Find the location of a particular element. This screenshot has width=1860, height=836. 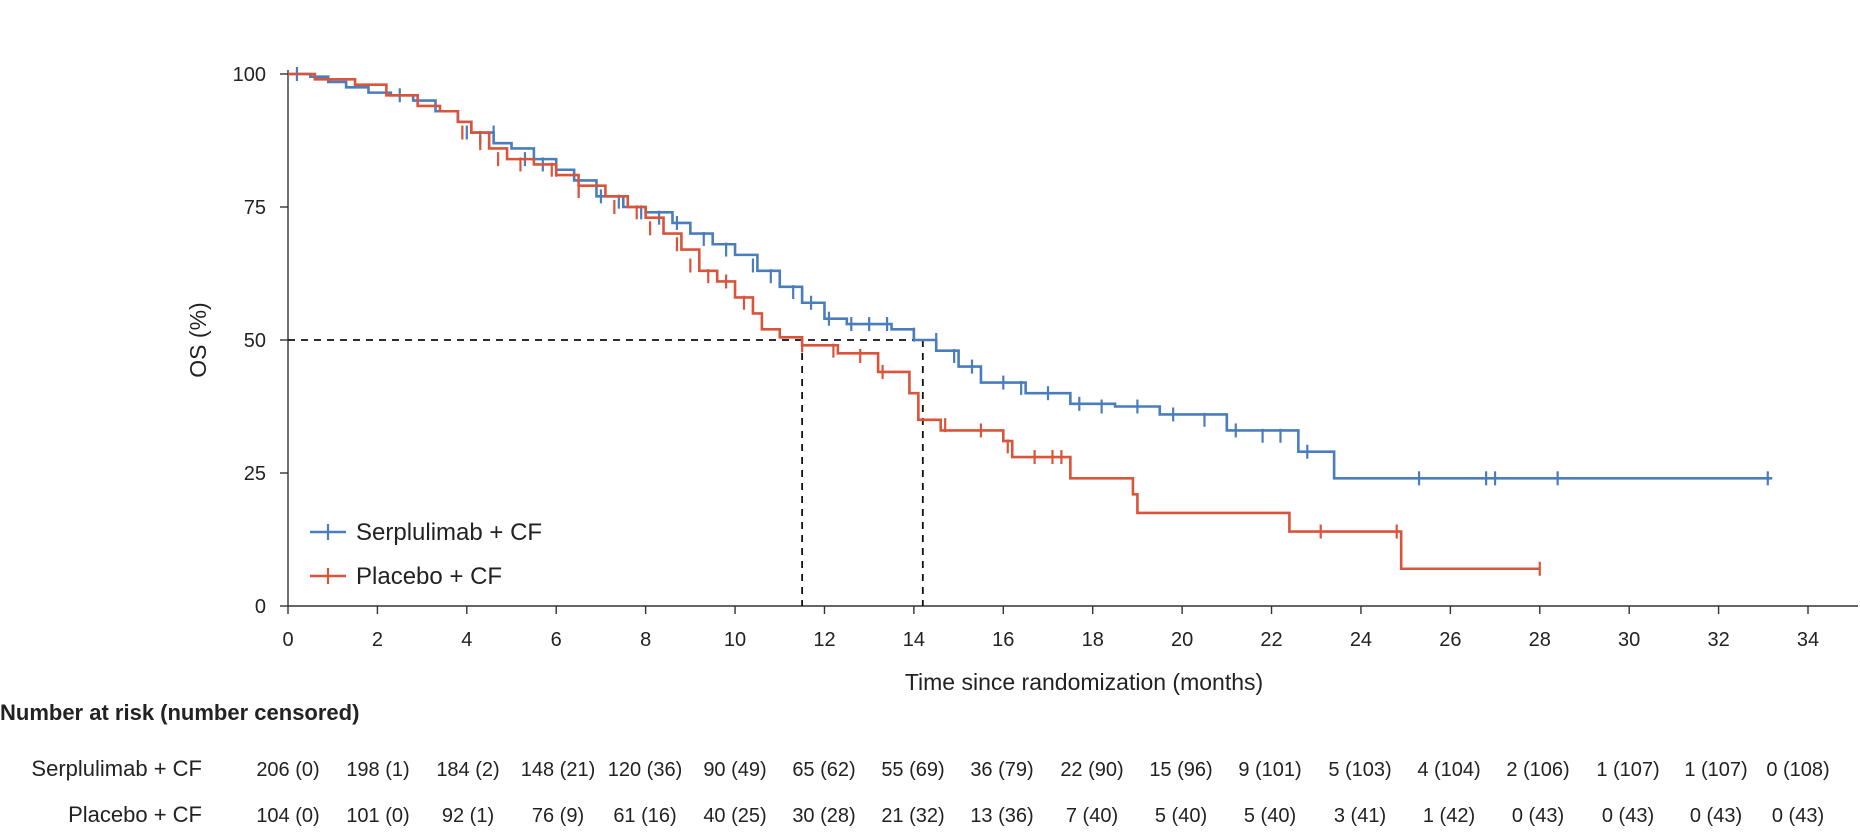

y-tick-label: 75 is located at coordinates (255, 208).